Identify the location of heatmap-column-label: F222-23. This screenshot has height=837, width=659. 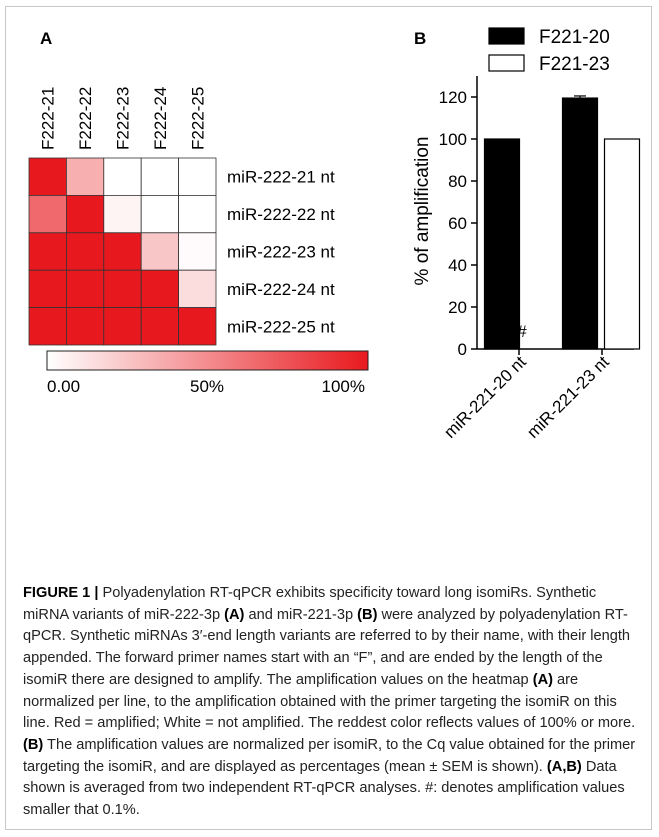
(123, 118).